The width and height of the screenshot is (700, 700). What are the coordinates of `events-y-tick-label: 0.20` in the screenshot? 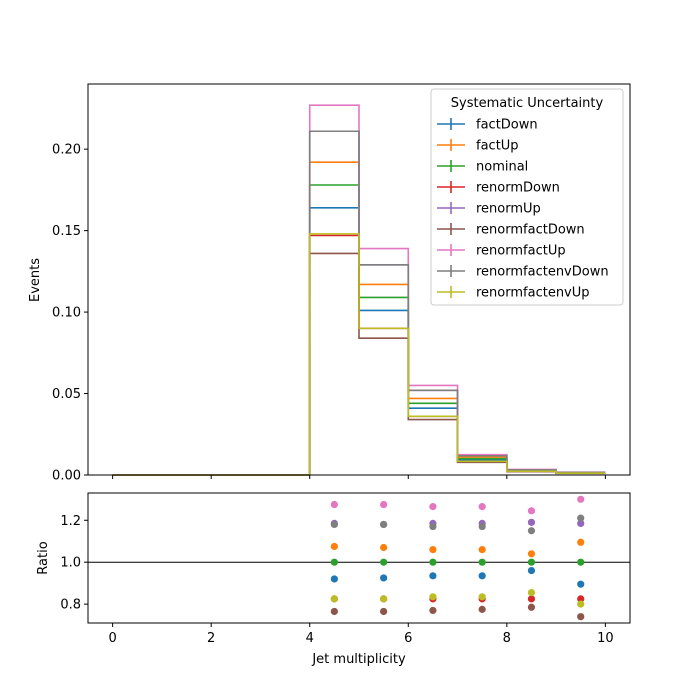 It's located at (66, 150).